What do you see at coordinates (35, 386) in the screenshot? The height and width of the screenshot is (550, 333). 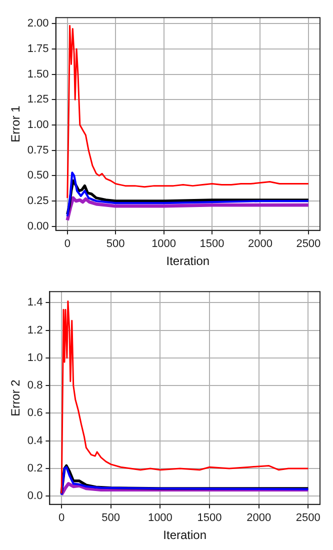 I see `y-tick-label: 0.8` at bounding box center [35, 386].